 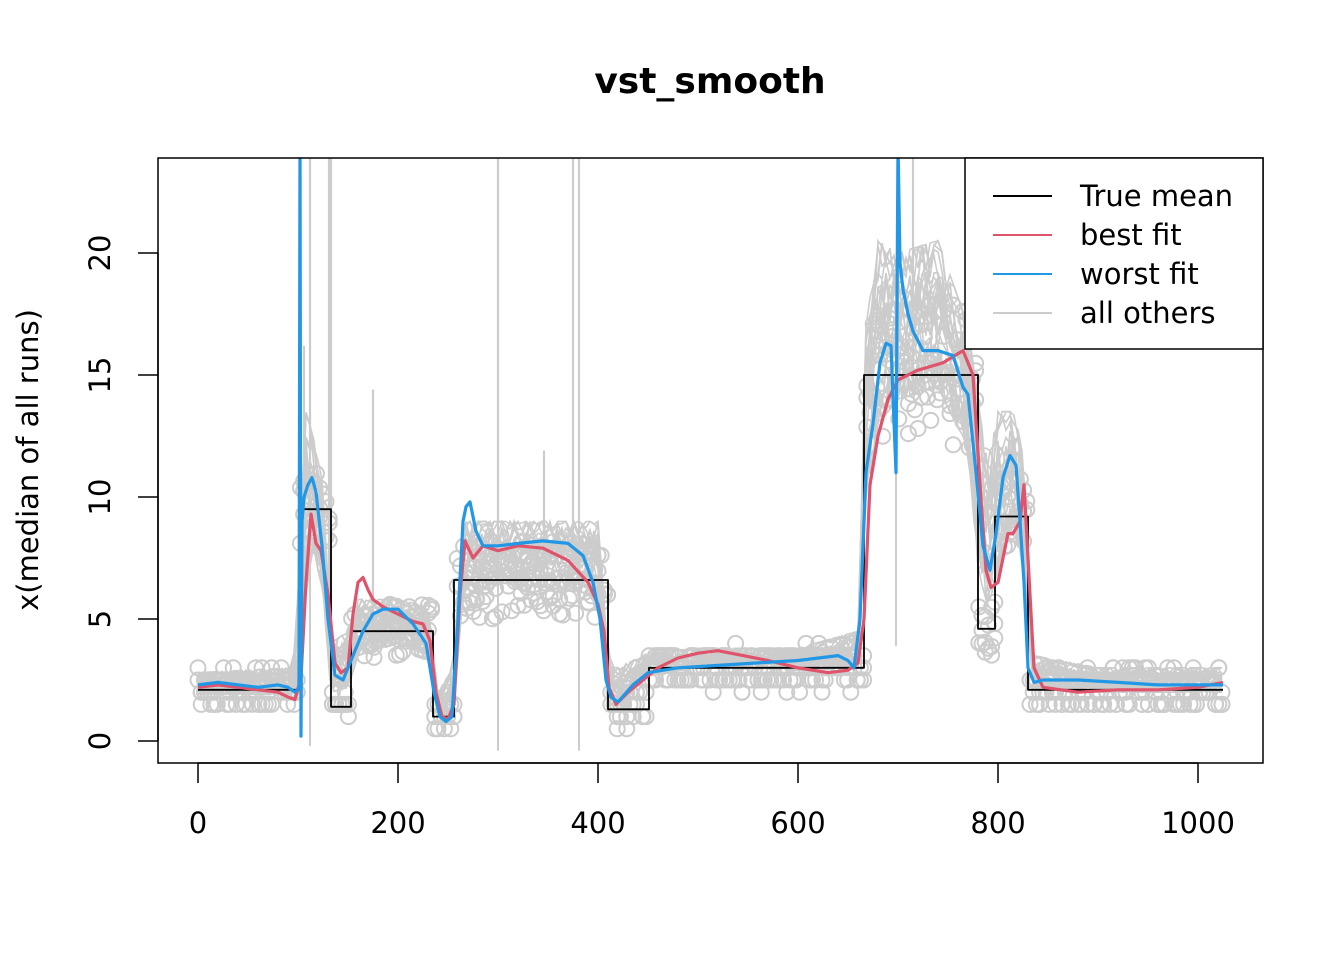 I want to click on y-tick-label: 0, so click(x=100, y=741).